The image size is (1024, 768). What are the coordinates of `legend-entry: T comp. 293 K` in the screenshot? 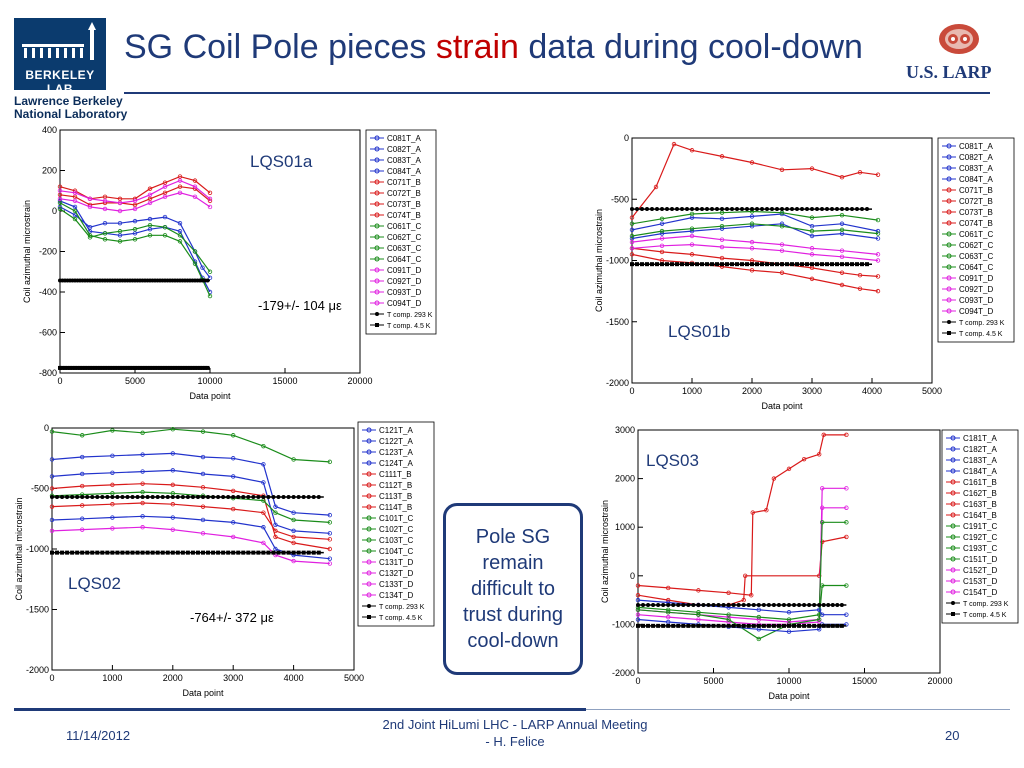 It's located at (410, 315).